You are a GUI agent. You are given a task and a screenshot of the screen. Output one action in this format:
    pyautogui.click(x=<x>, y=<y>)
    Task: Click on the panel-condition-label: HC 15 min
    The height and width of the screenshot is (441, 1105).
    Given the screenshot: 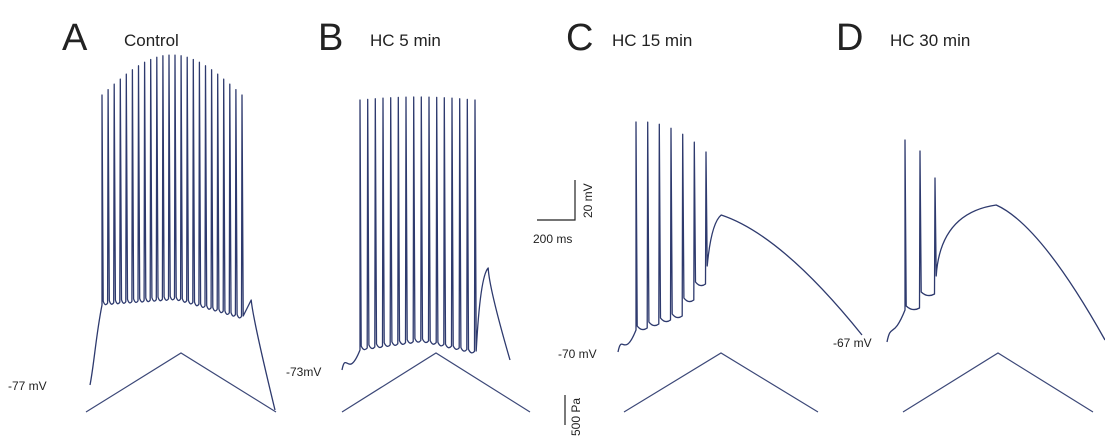 What is the action you would take?
    pyautogui.click(x=652, y=40)
    